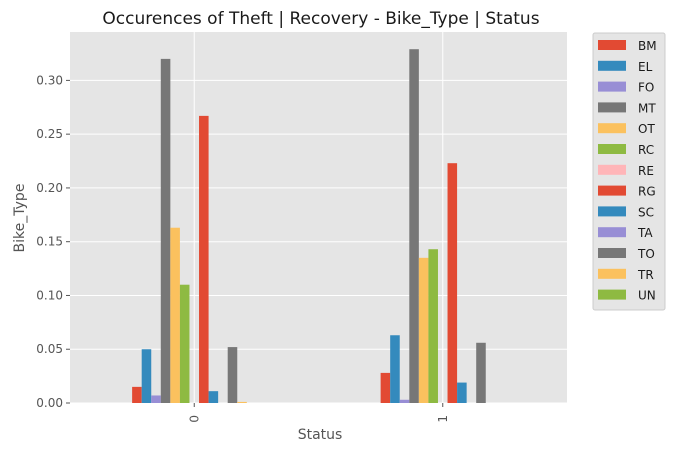 This screenshot has height=452, width=674. I want to click on legend-swatch-ta, so click(612, 232).